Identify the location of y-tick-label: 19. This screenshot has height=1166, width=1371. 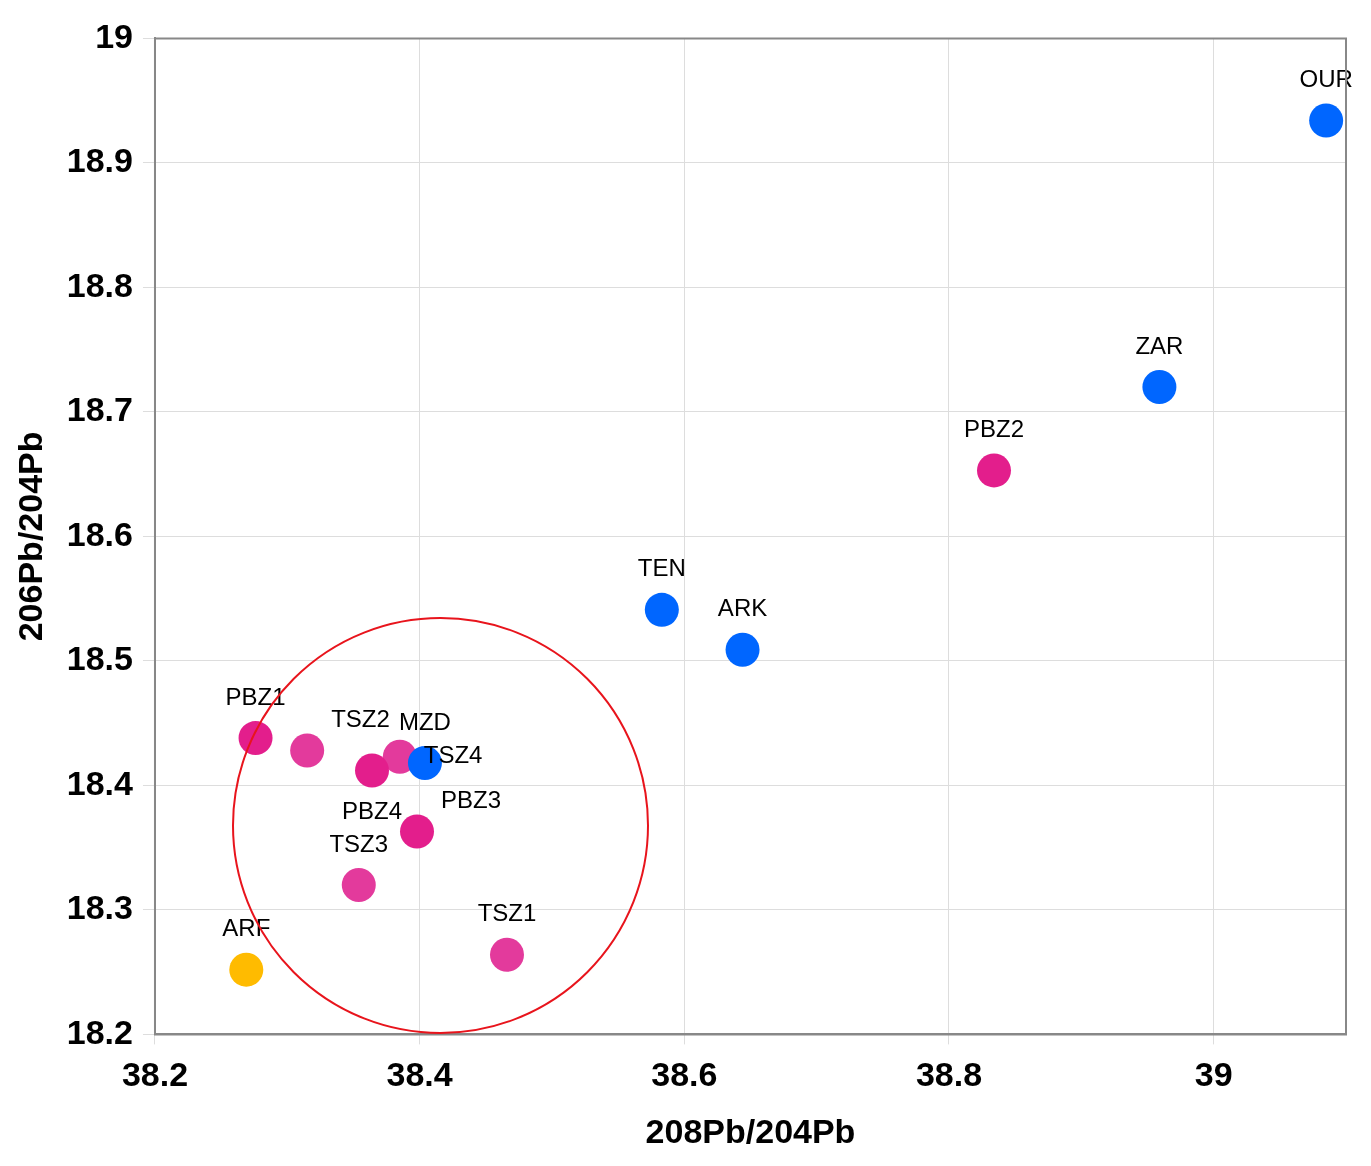
(114, 35).